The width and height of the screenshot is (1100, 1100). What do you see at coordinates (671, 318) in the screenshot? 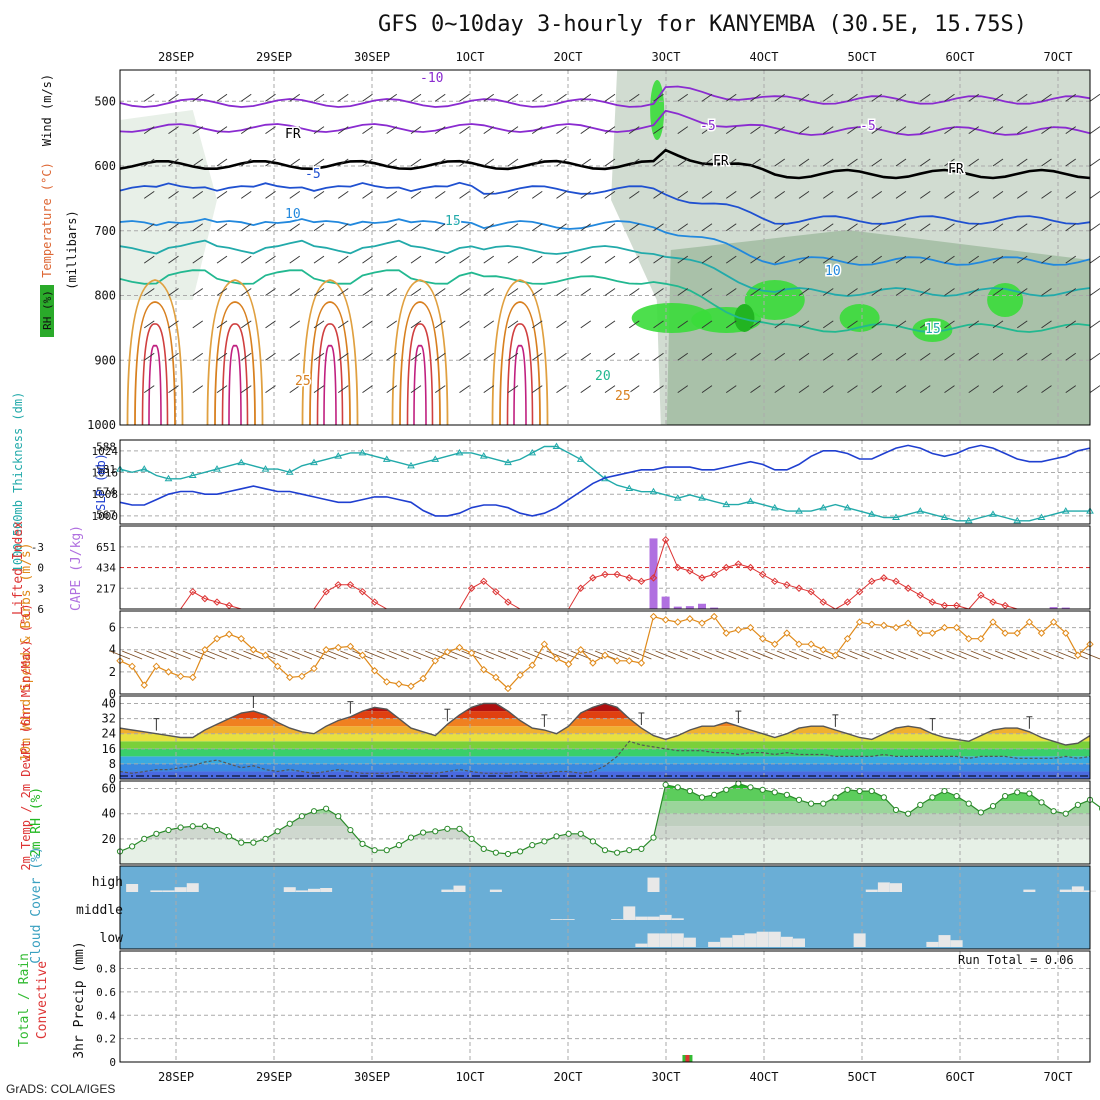
I see `rh-high-patch` at bounding box center [671, 318].